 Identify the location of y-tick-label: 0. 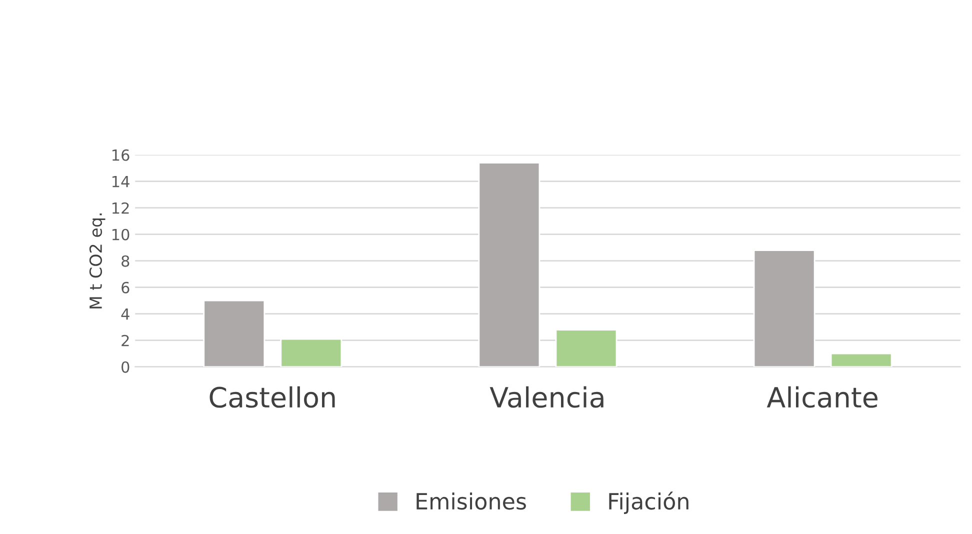
(126, 367).